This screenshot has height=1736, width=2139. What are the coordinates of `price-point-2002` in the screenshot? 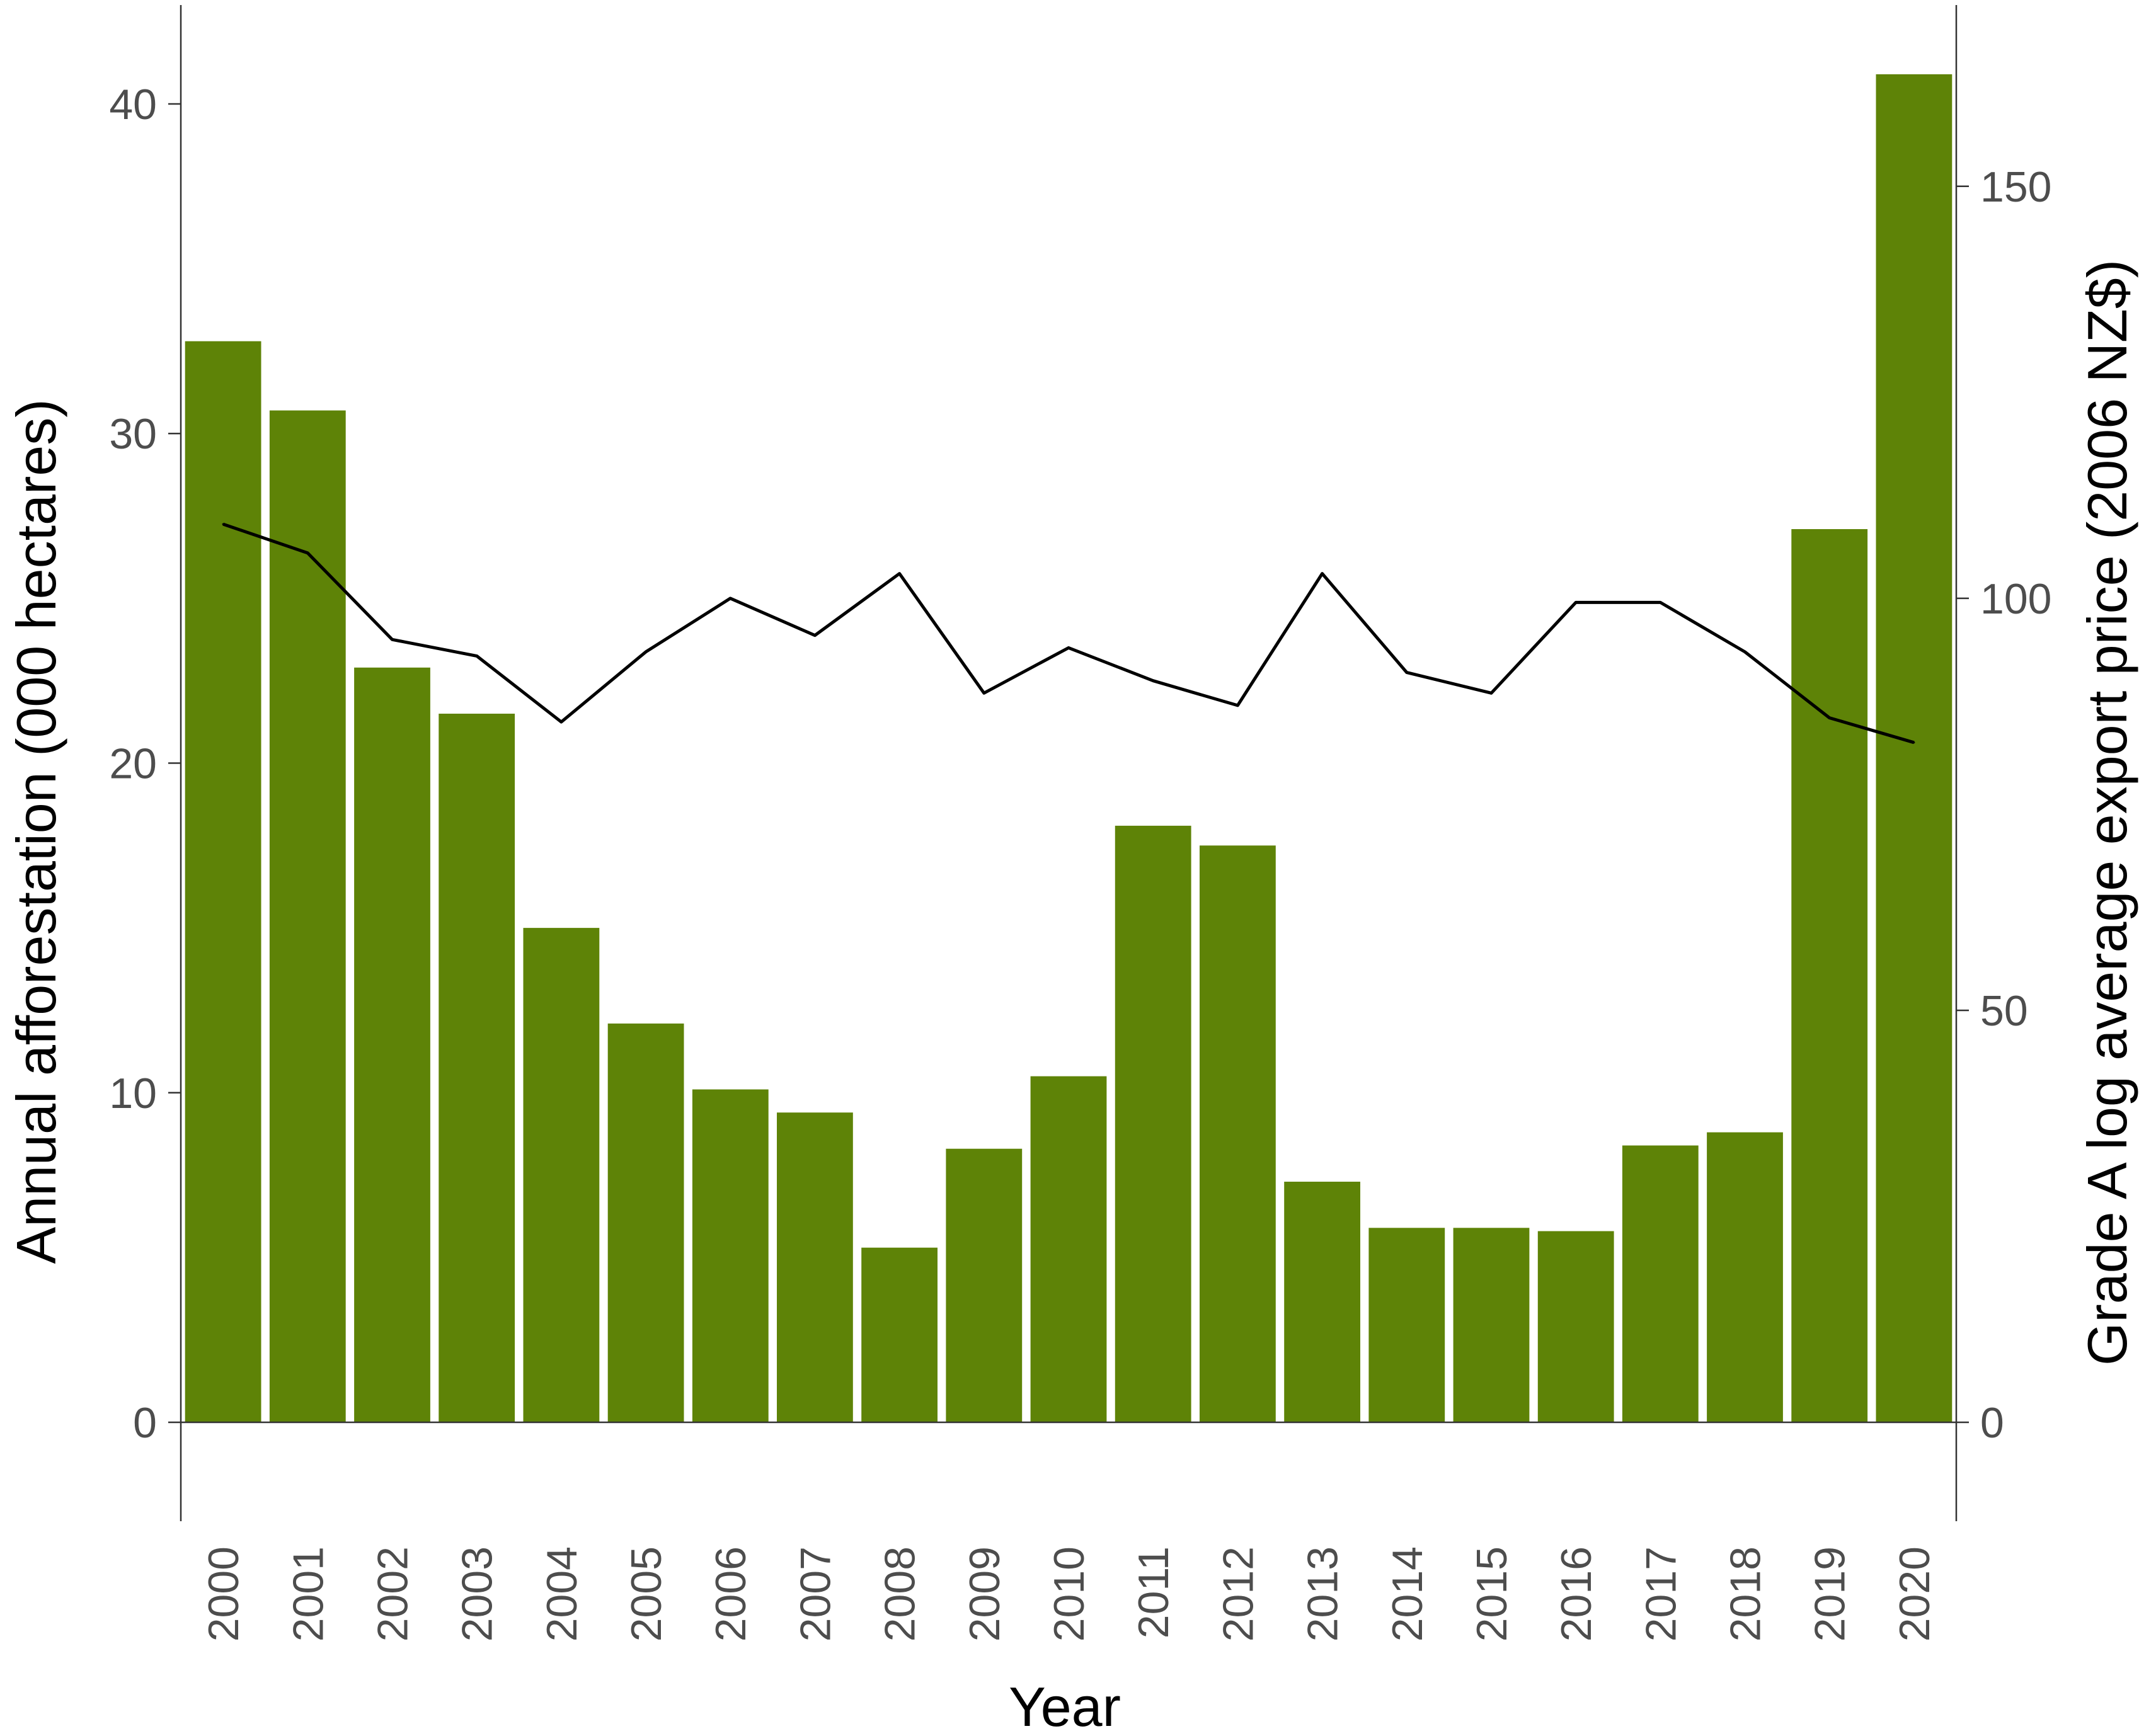 It's located at (392, 639).